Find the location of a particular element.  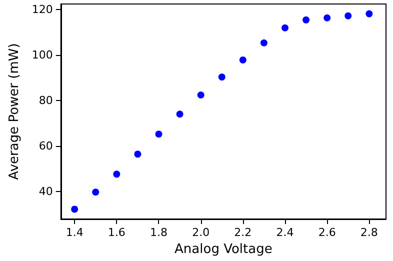

x-tick-label: 2.0 is located at coordinates (201, 232).